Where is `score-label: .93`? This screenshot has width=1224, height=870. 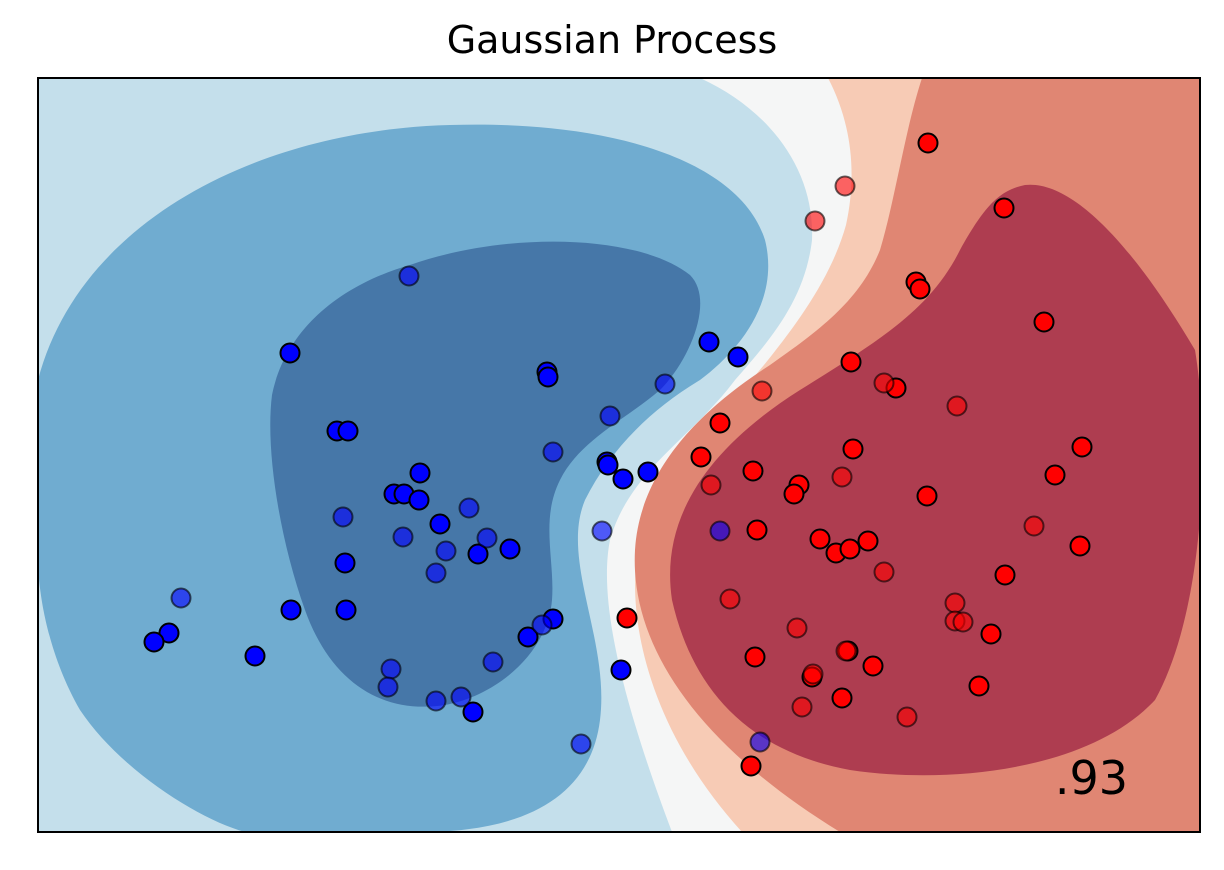 score-label: .93 is located at coordinates (1091, 778).